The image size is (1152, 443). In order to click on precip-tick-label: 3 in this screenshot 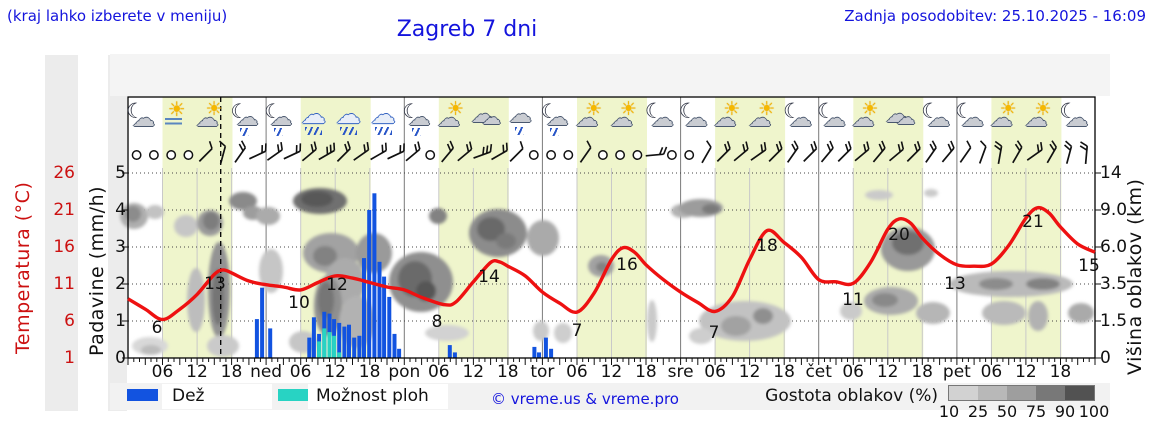, I will do `click(120, 247)`.